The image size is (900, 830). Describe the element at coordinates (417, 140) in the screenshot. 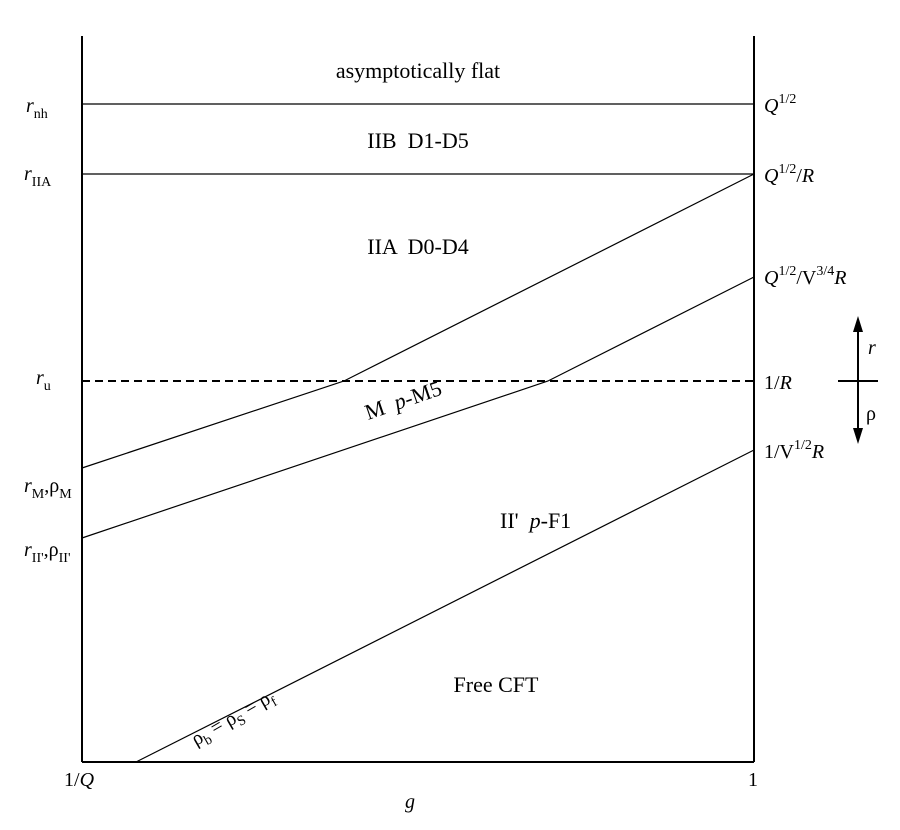

I see `region-iib-d1-d5: IIB D1-D5` at that location.